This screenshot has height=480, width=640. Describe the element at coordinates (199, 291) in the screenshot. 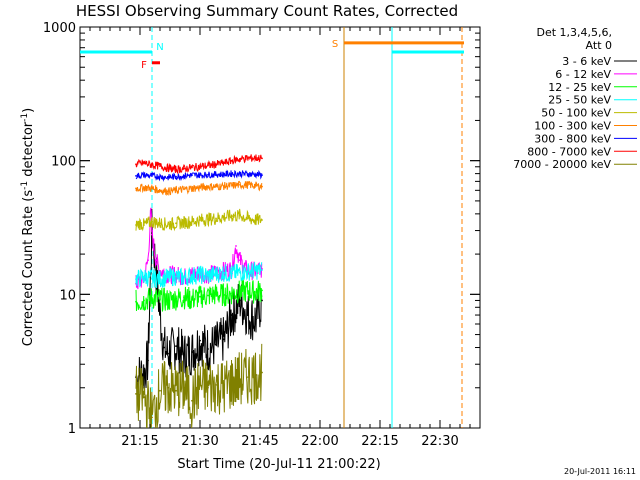

I see `series-group` at that location.